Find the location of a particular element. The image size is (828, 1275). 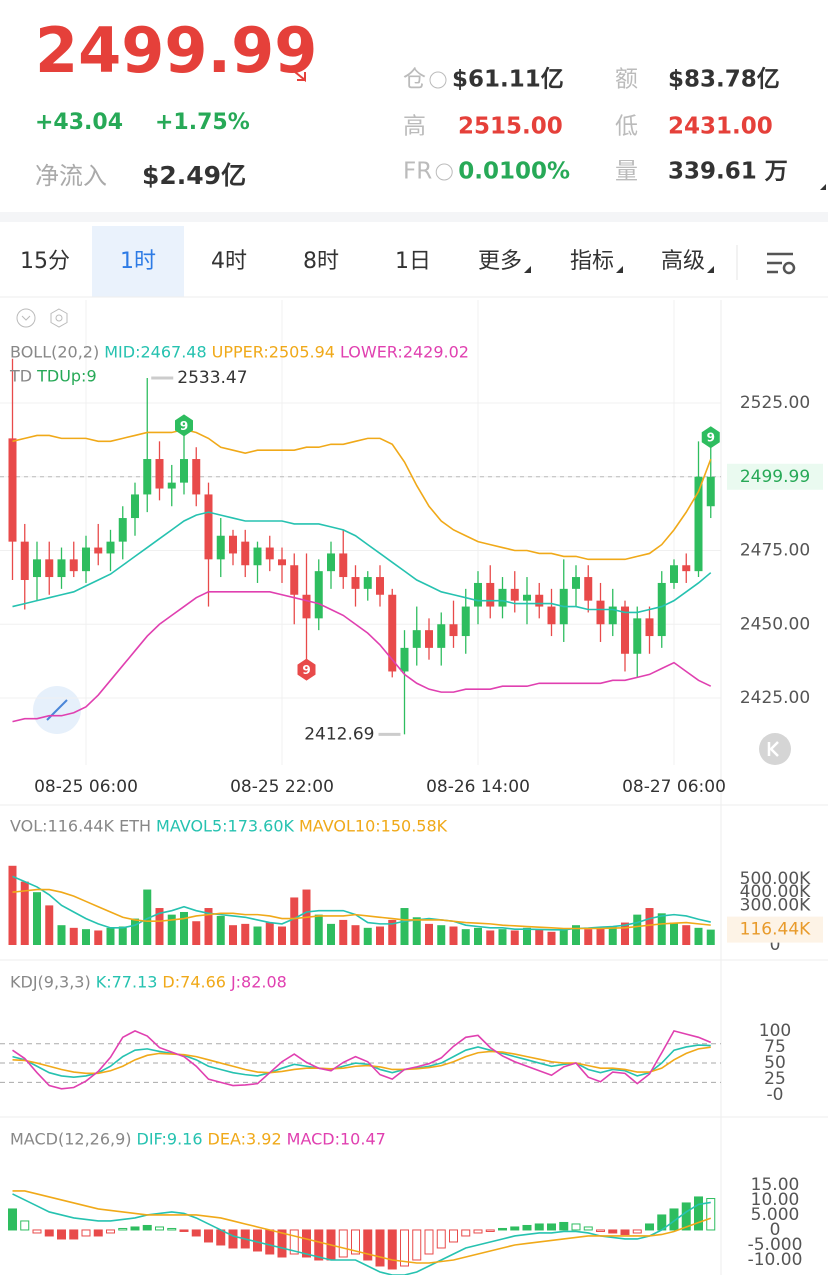

expand-corner is located at coordinates (823, 187).